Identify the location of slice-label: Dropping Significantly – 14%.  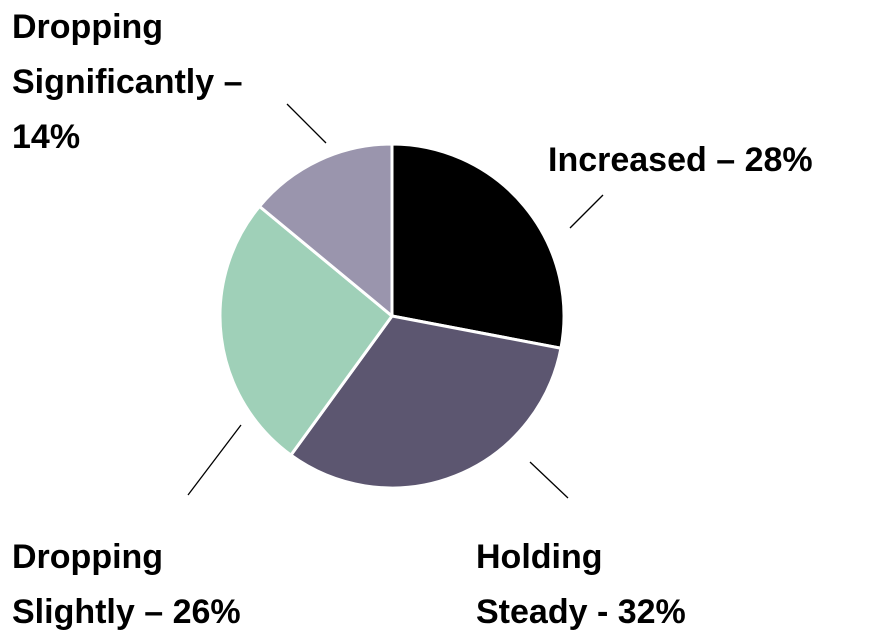
(127, 82).